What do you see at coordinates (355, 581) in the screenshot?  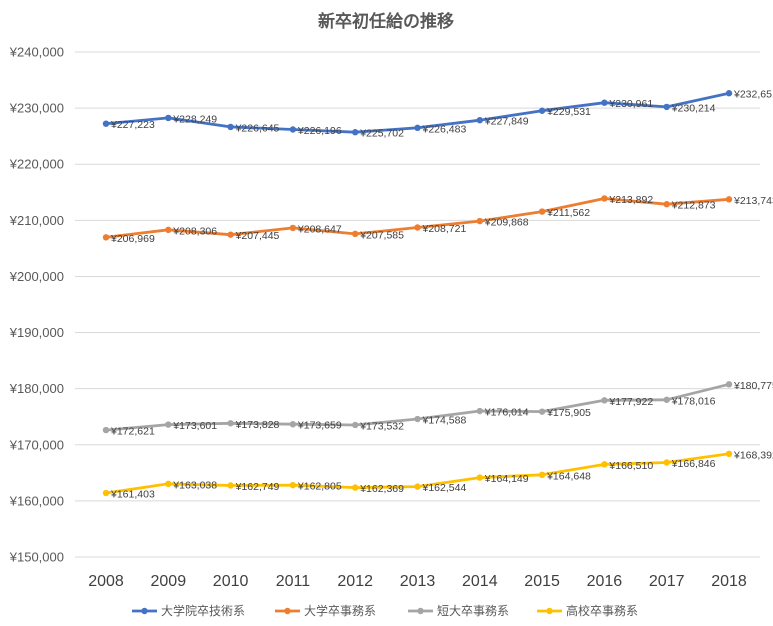 I see `x-tick-label: 2012` at bounding box center [355, 581].